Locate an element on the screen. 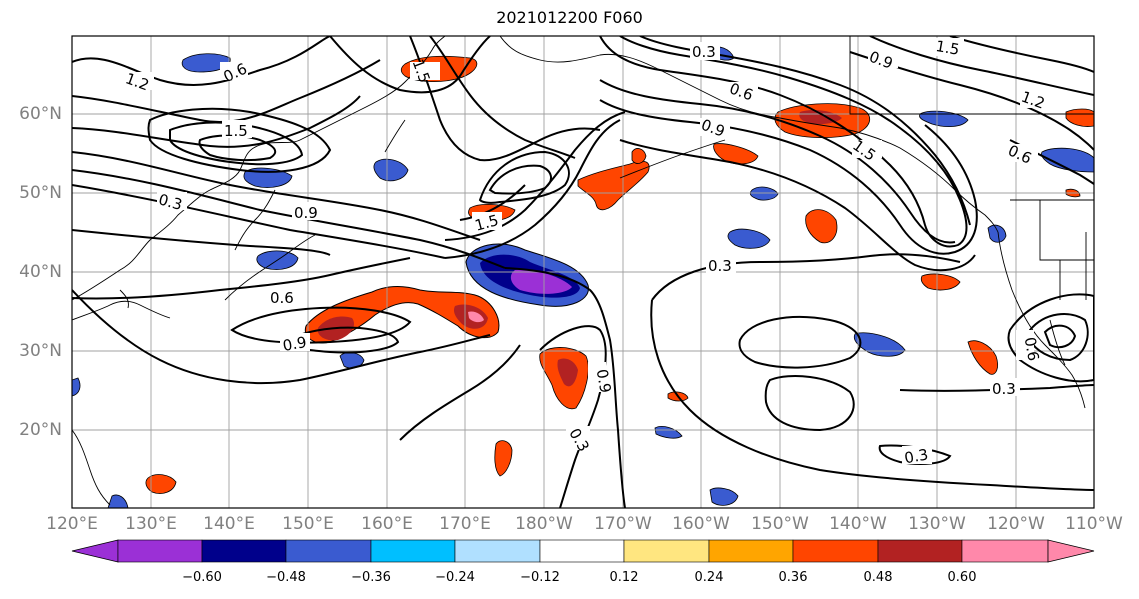  positive-anomaly-band is located at coordinates (402, 314).